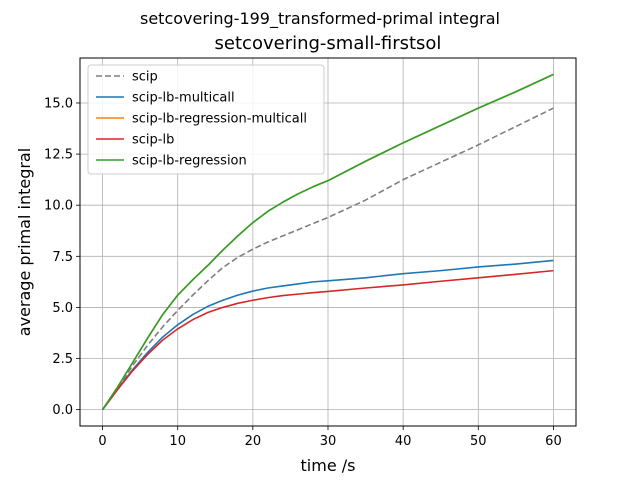 The height and width of the screenshot is (480, 640). I want to click on legend-label: scip-lb-regression, so click(189, 161).